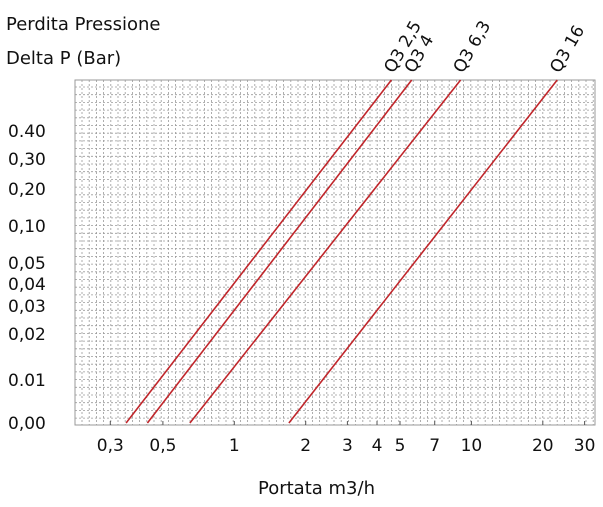  Describe the element at coordinates (162, 446) in the screenshot. I see `x-tick-label: 0,5` at that location.